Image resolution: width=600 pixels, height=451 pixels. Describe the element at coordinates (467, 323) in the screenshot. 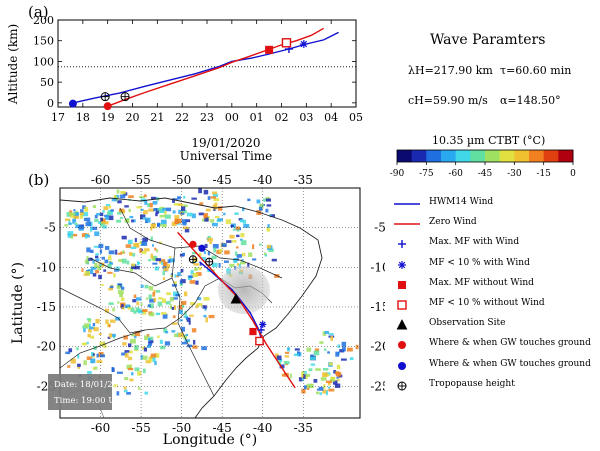

I see `legend-label: Observation Site` at that location.